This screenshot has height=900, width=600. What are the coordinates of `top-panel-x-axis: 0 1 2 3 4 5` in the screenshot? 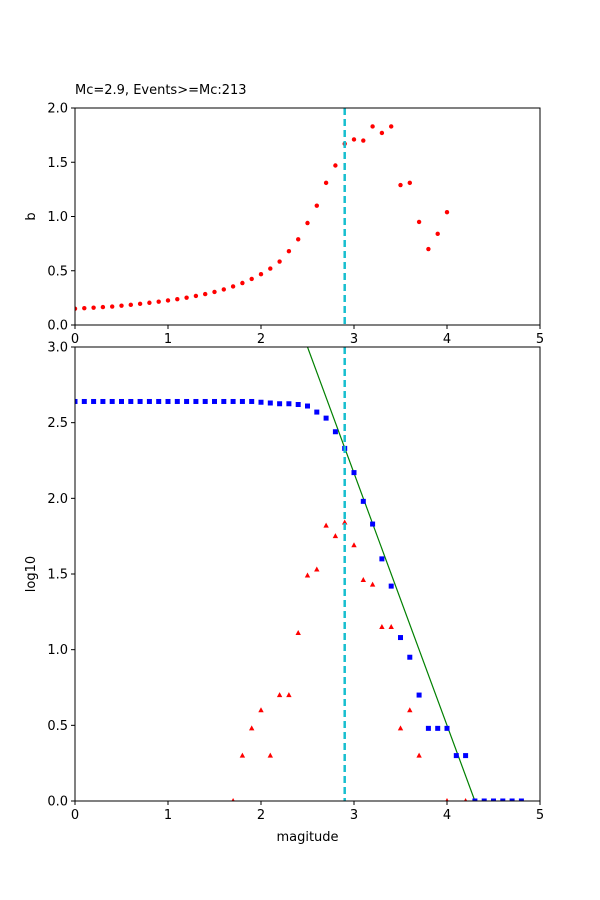 It's located at (307, 336).